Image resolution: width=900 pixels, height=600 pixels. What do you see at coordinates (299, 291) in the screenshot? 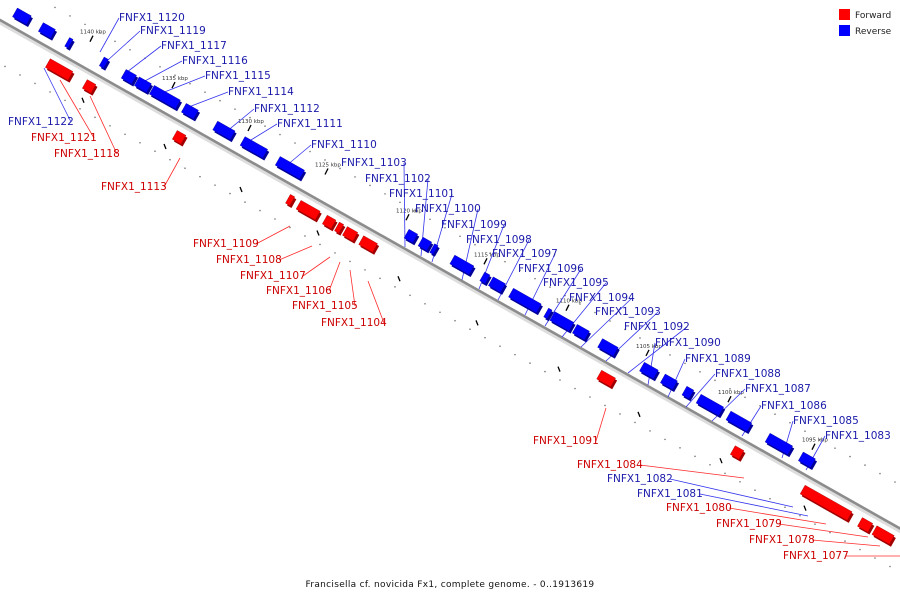
I see `gene-label: FNFX1_1106` at bounding box center [299, 291].